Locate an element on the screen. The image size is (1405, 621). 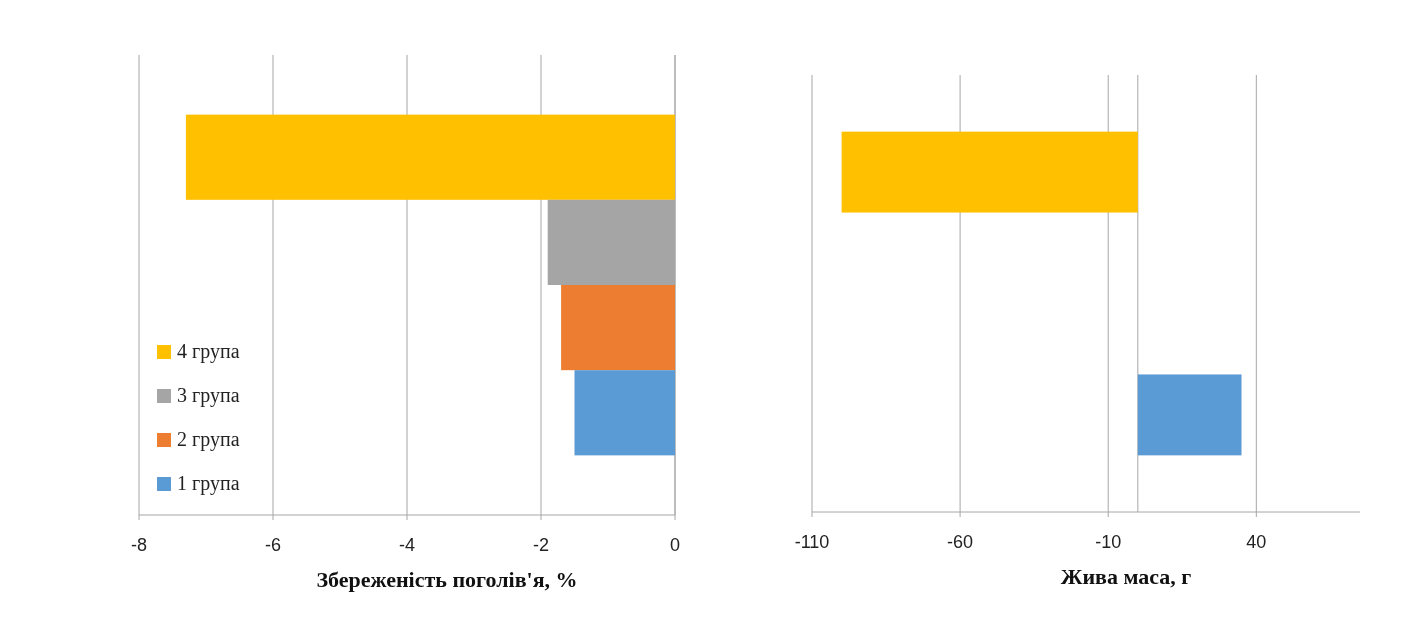
x-tick-label: -2 is located at coordinates (541, 545).